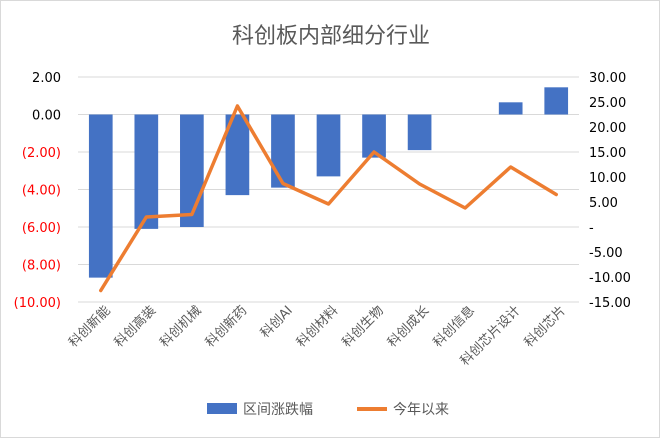 Image resolution: width=660 pixels, height=439 pixels. Describe the element at coordinates (591, 228) in the screenshot. I see `y-right-tick-label: -` at that location.